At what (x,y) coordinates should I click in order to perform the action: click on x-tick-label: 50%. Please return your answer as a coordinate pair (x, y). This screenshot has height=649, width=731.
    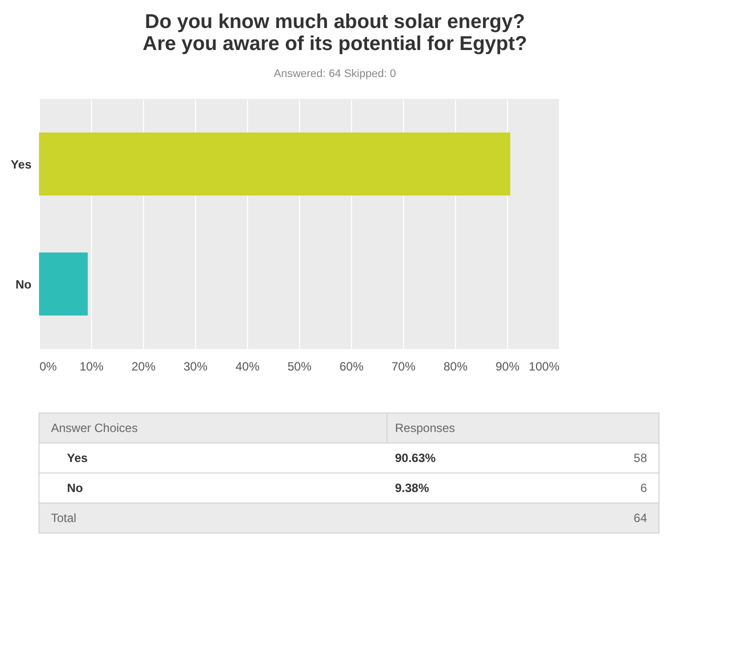
    Looking at the image, I should click on (299, 367).